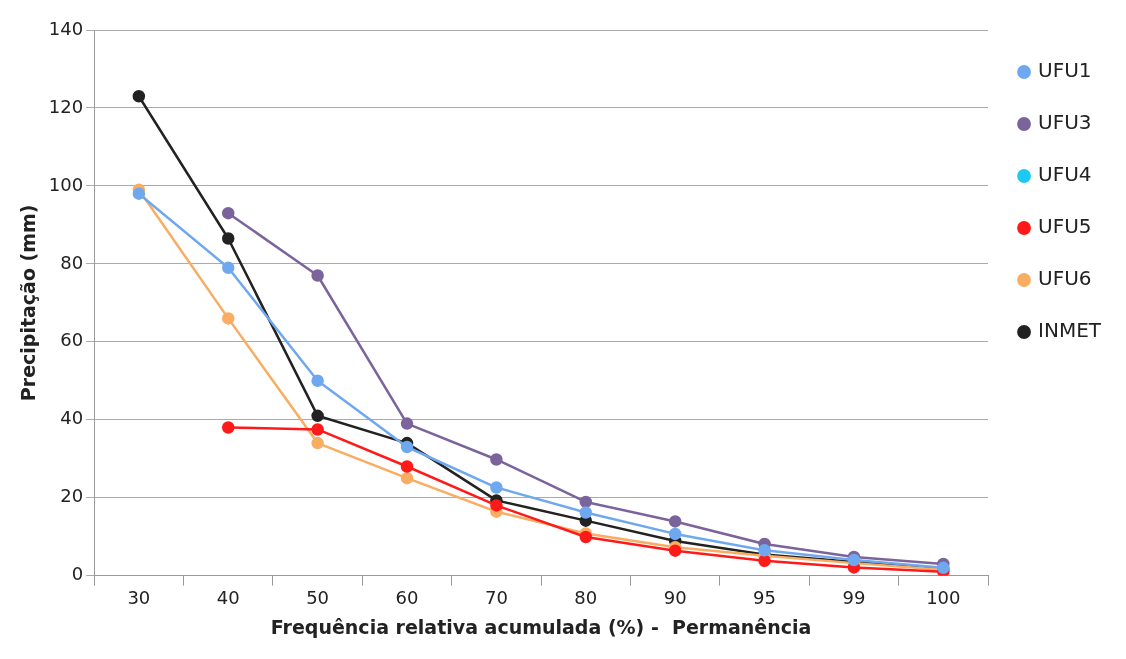 The width and height of the screenshot is (1126, 659). I want to click on x-tick-label: 100, so click(943, 598).